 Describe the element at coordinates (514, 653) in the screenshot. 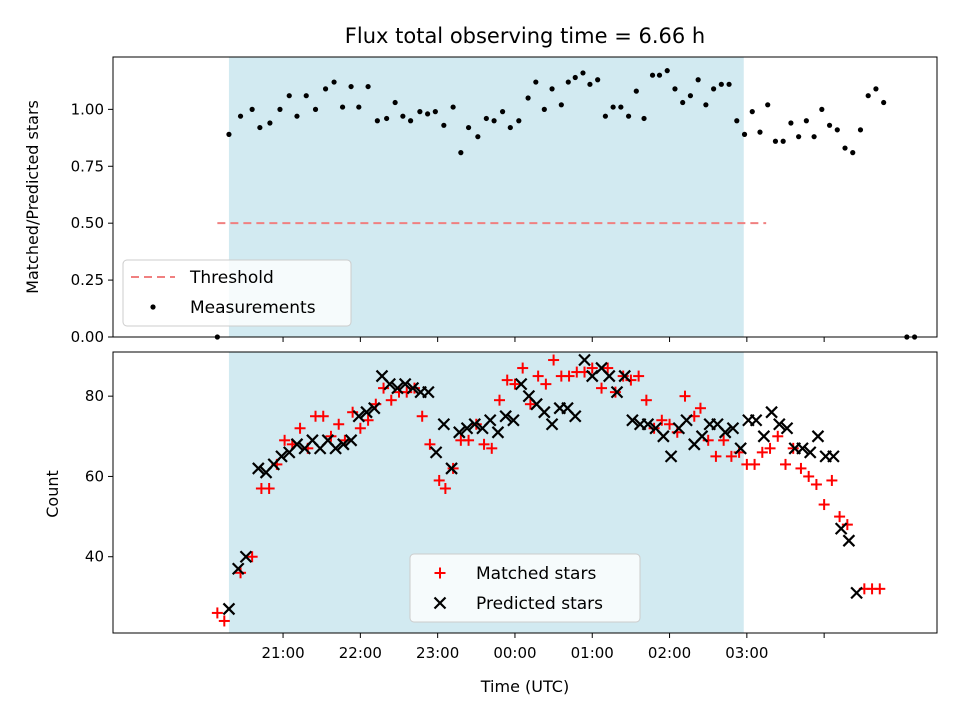

I see `x-tick-label: 00:00` at that location.